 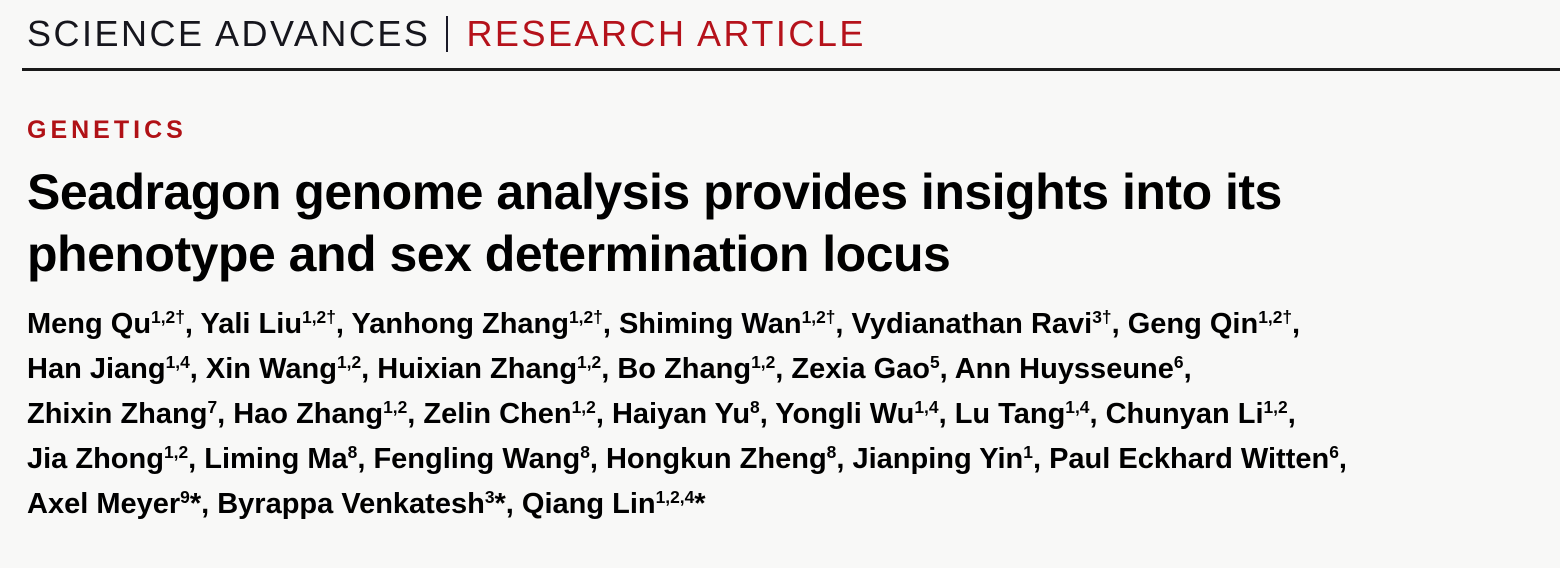 What do you see at coordinates (89, 324) in the screenshot?
I see `author-name: Meng Qu` at bounding box center [89, 324].